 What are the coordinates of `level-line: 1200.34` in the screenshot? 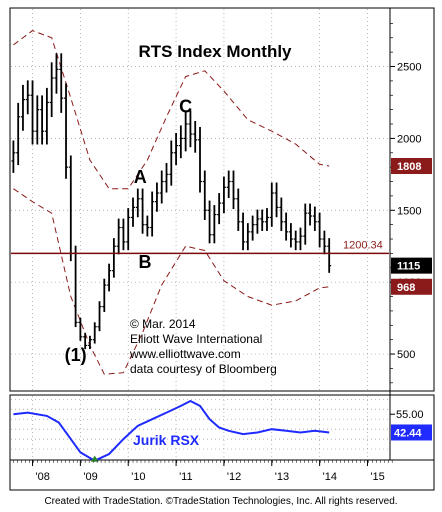 It's located at (200, 247).